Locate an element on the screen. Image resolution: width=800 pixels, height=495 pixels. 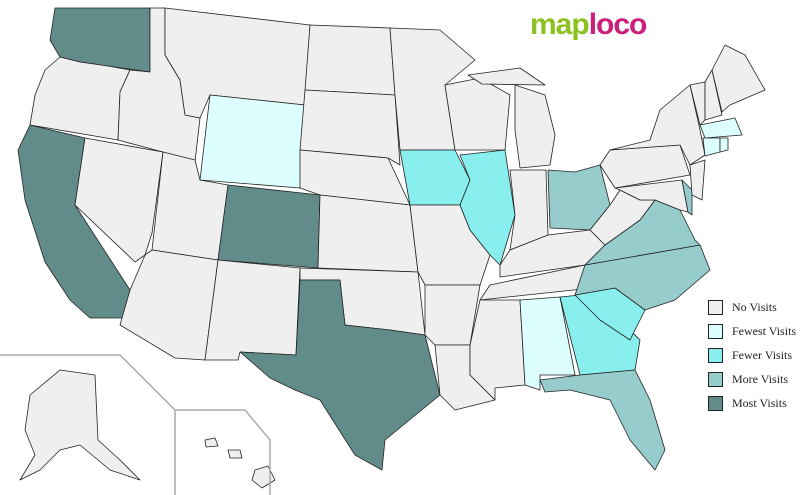
state-nm is located at coordinates (252, 310).